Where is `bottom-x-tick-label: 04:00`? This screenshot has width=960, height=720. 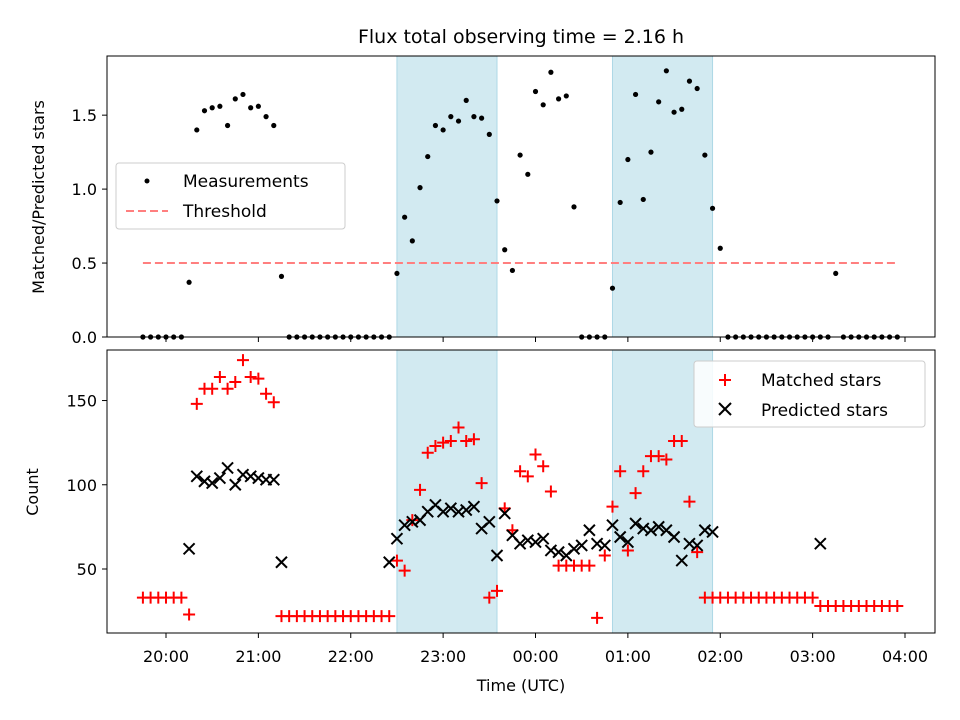 bottom-x-tick-label: 04:00 is located at coordinates (905, 656).